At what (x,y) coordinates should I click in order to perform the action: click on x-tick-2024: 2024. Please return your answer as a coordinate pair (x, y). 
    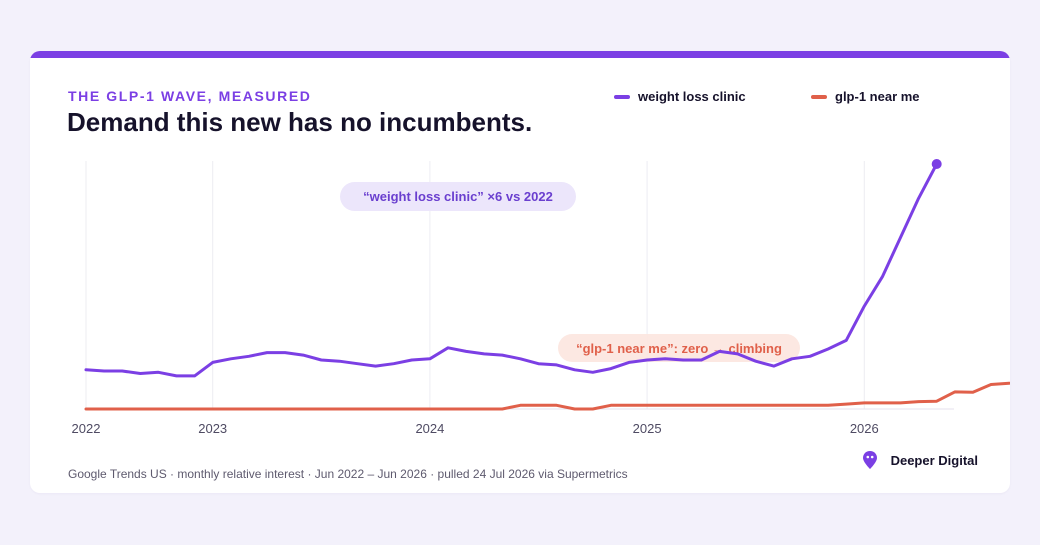
    Looking at the image, I should click on (429, 428).